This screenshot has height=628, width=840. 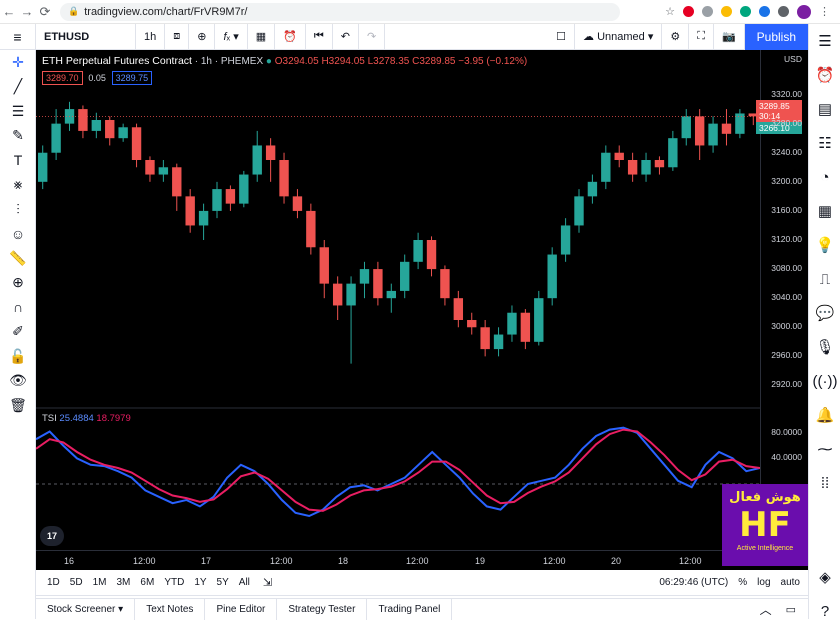 What do you see at coordinates (18, 135) in the screenshot?
I see `brush-icon: ✎` at bounding box center [18, 135].